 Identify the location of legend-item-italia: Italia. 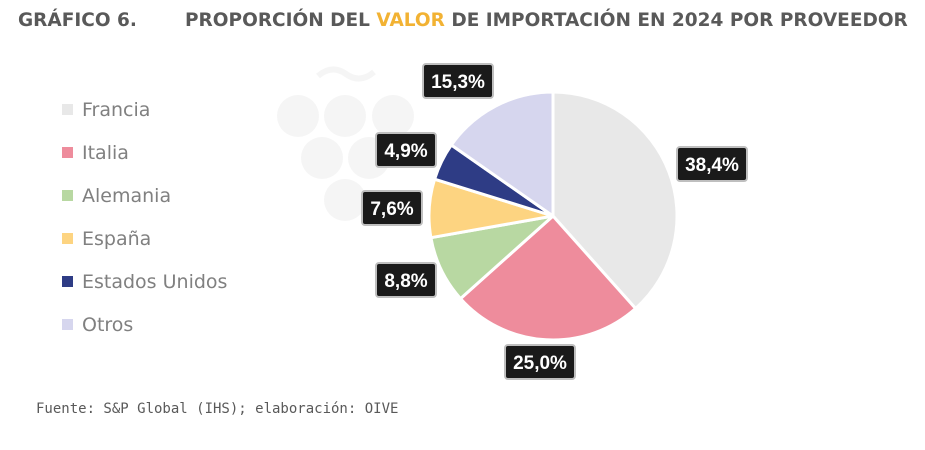
(144, 152).